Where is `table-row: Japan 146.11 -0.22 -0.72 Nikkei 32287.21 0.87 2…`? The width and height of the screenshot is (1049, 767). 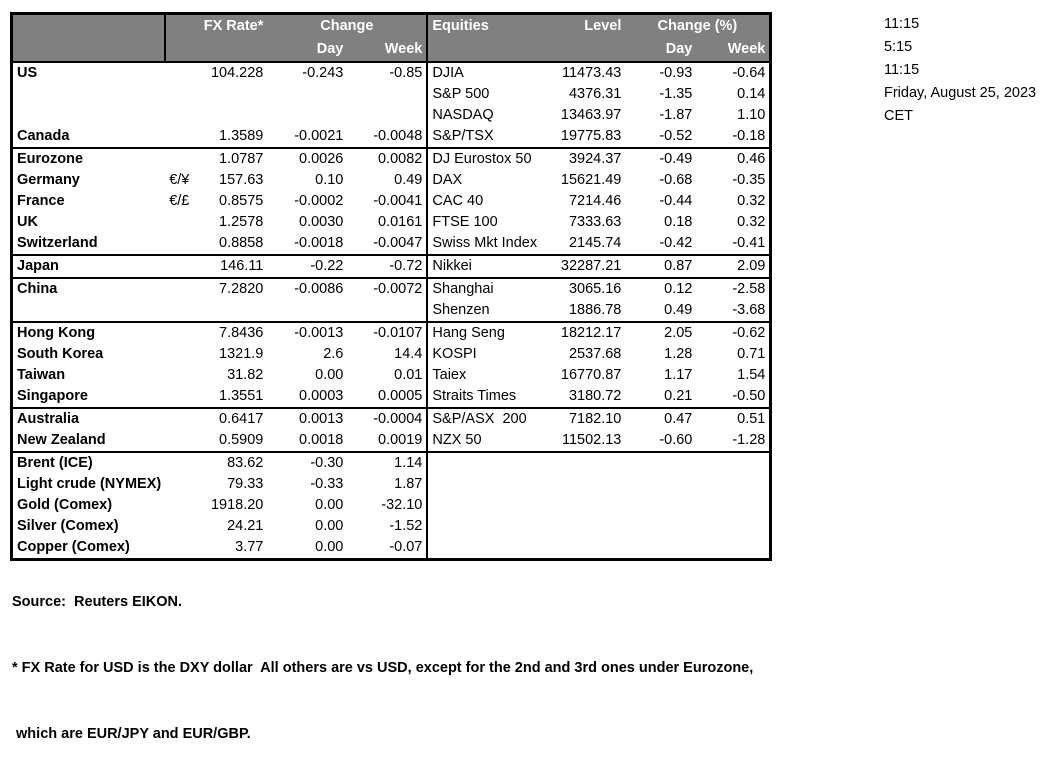 table-row: Japan 146.11 -0.22 -0.72 Nikkei 32287.21 0.87 2… is located at coordinates (391, 267).